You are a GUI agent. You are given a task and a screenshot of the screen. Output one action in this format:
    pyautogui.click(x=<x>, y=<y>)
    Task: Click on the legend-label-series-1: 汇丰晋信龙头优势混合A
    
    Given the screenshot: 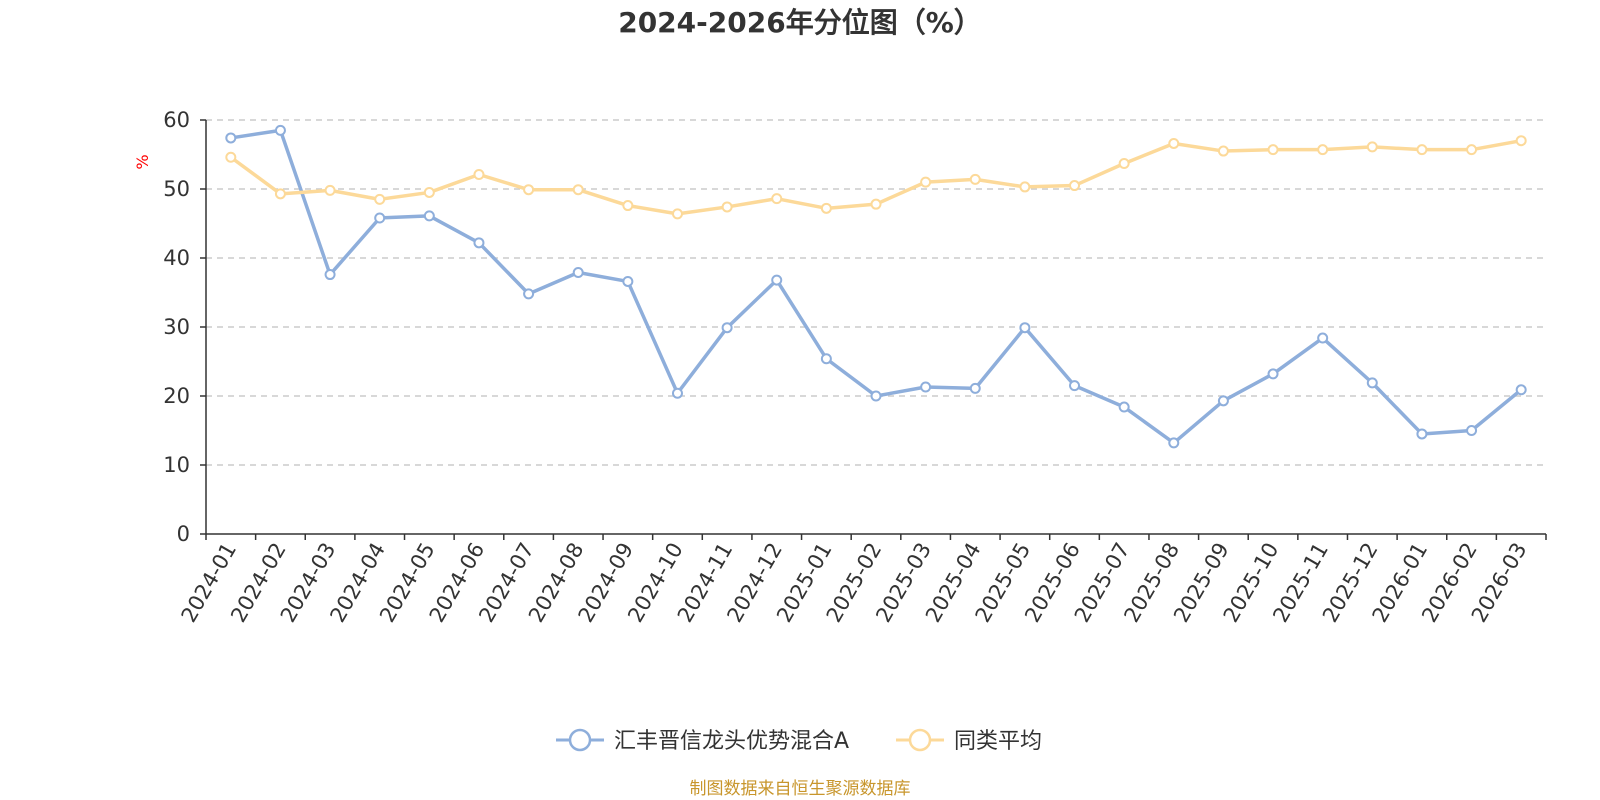 What is the action you would take?
    pyautogui.click(x=731, y=741)
    